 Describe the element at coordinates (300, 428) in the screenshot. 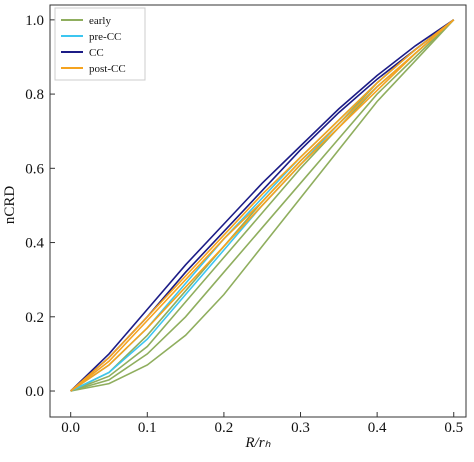

I see `x-tick-label: 0.3` at that location.